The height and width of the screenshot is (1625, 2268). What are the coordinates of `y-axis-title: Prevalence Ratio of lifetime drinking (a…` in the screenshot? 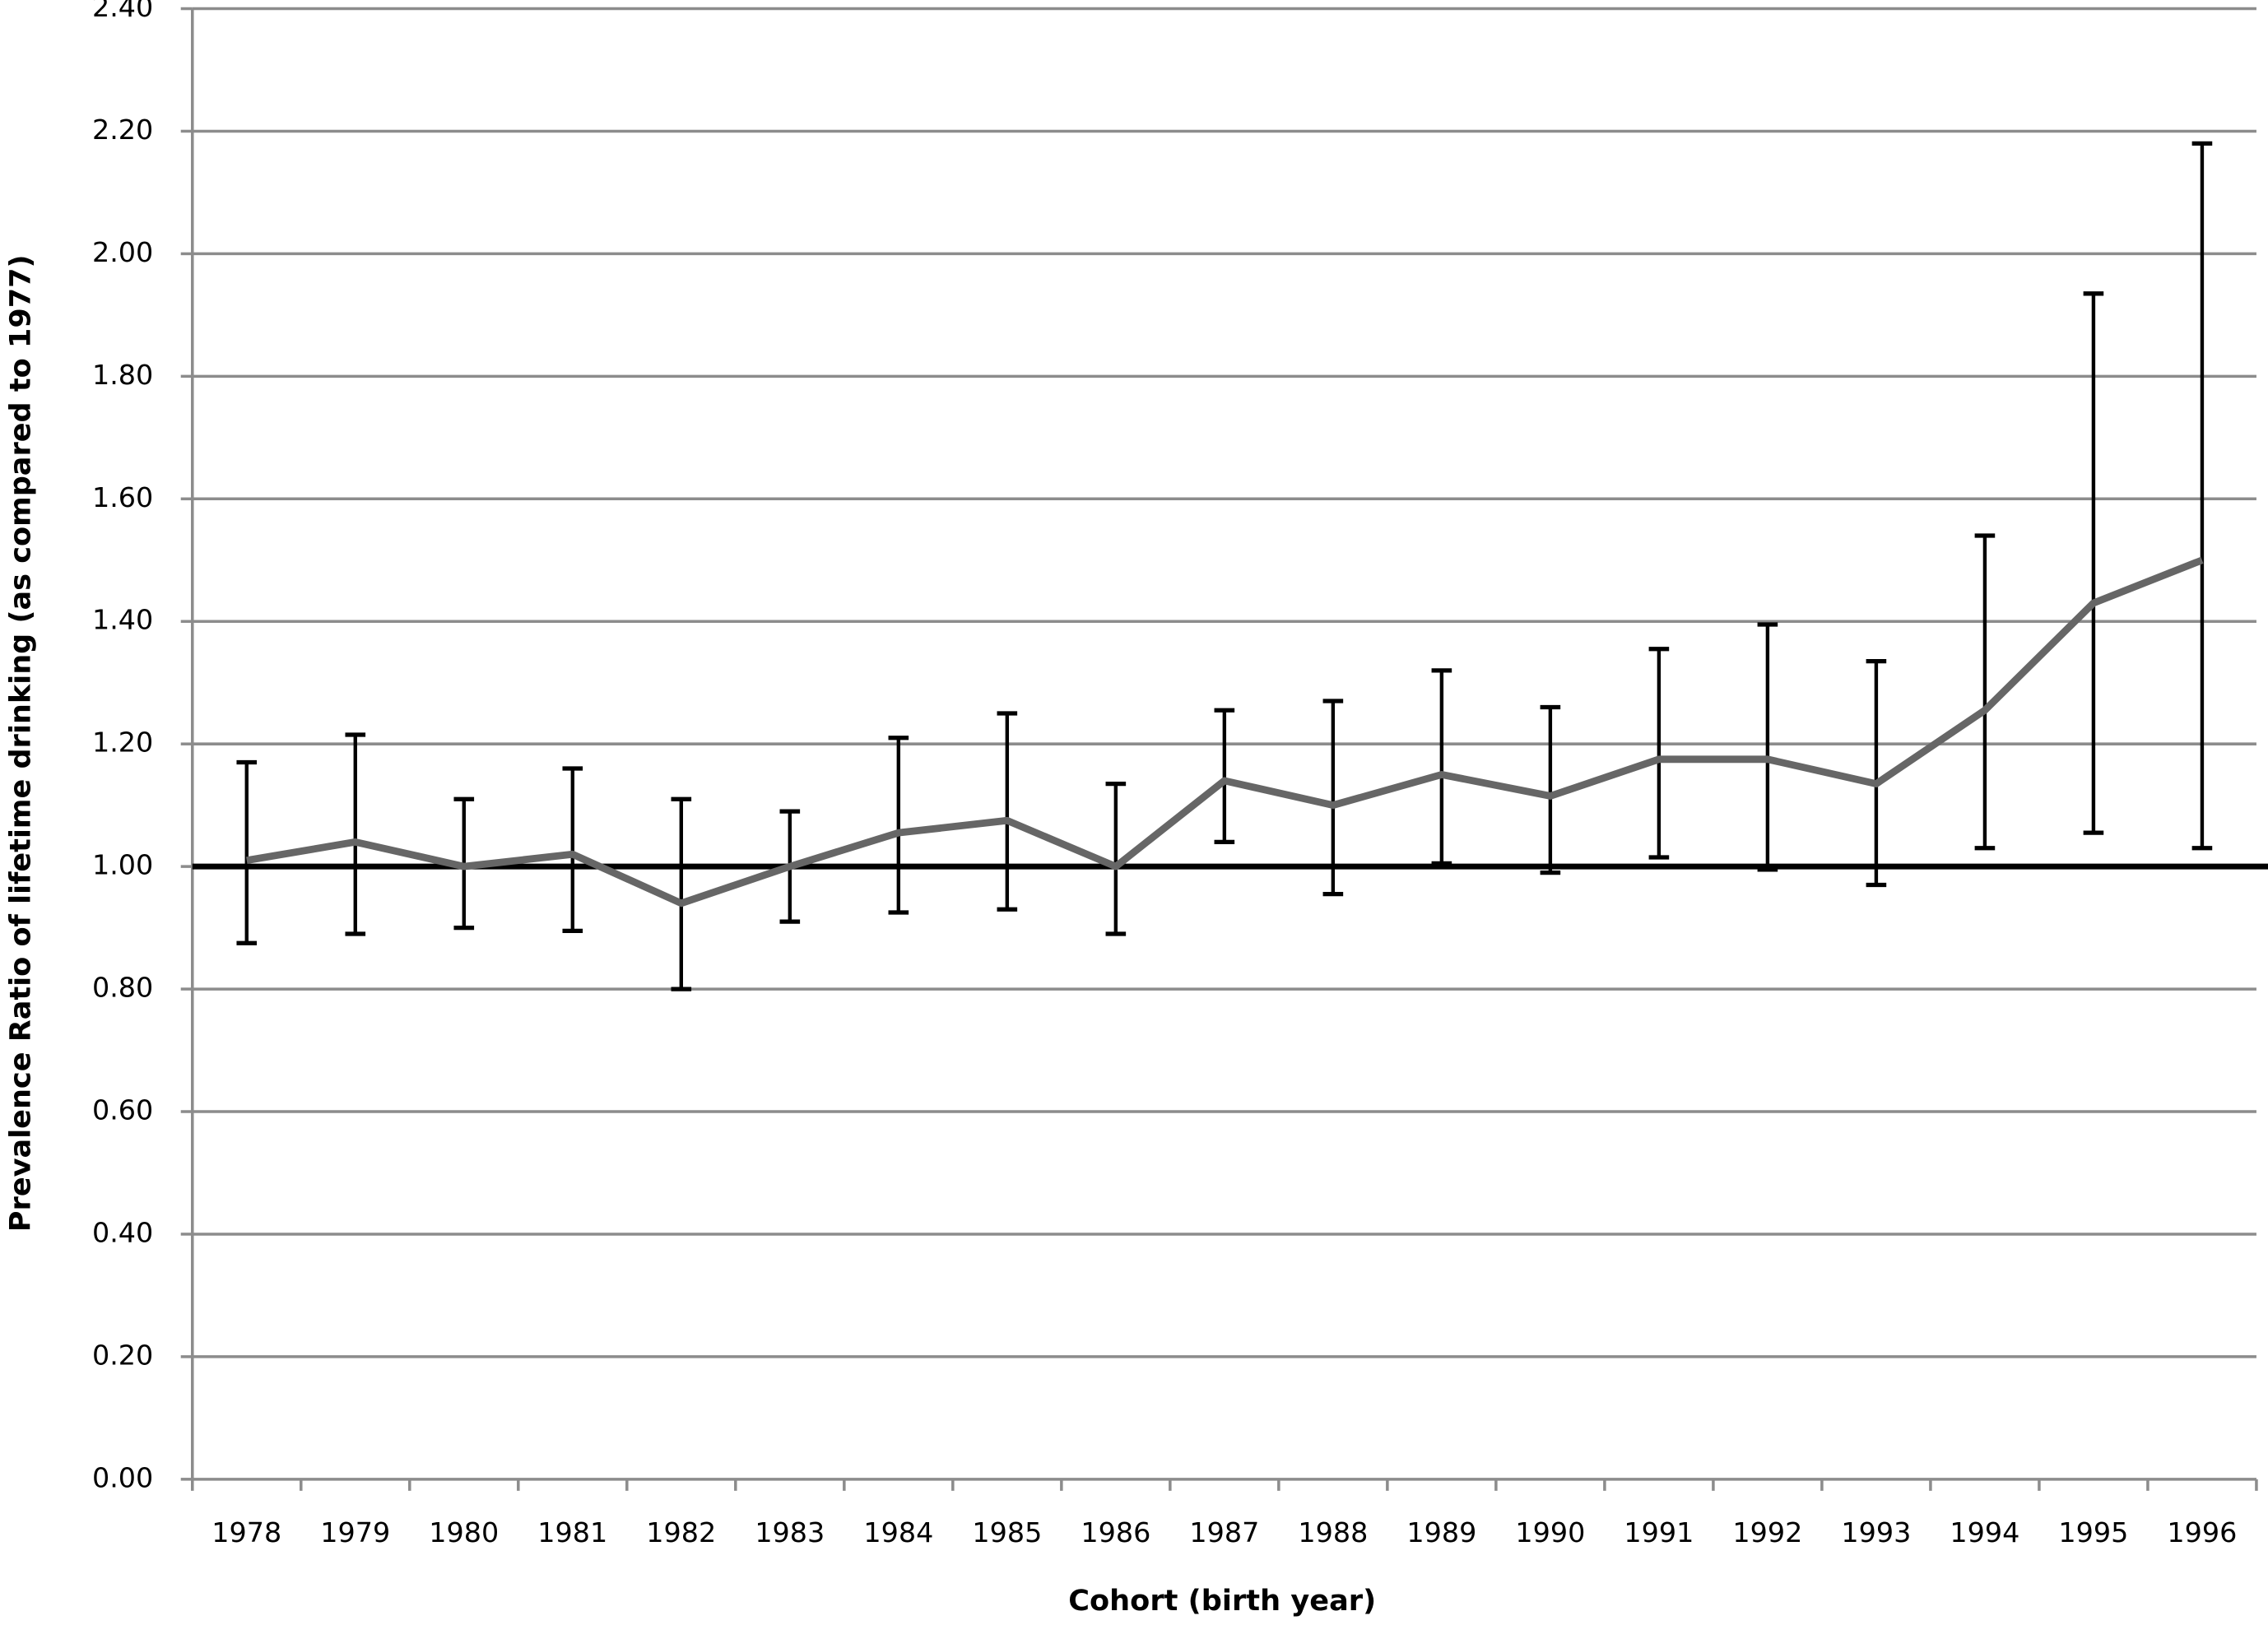 It's located at (20, 743).